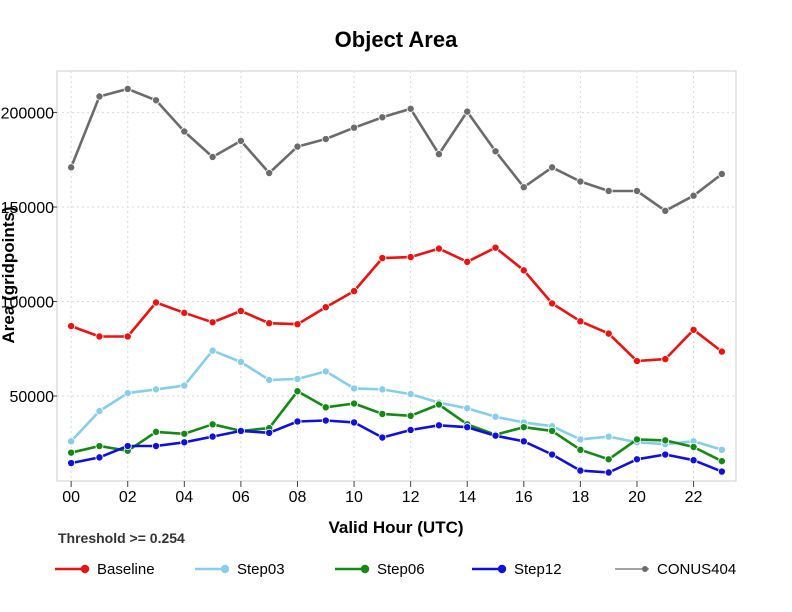 The image size is (792, 612). I want to click on legend-label: CONUS404, so click(696, 569).